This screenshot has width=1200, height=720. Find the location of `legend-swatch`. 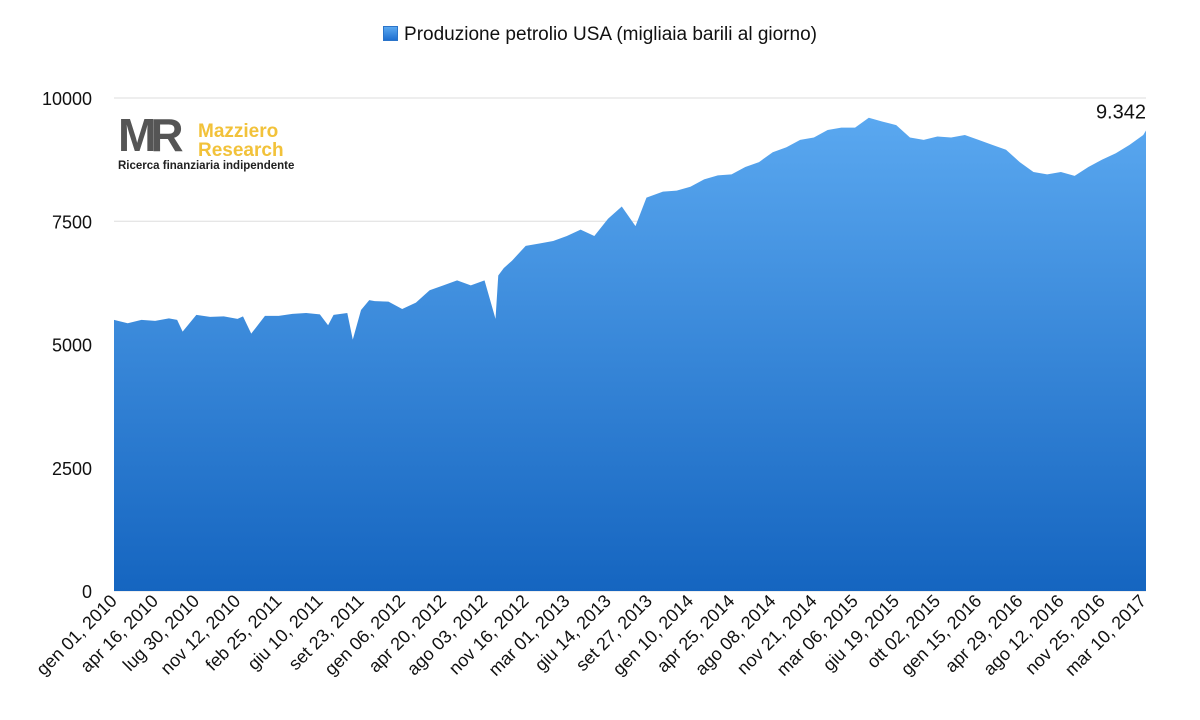

legend-swatch is located at coordinates (391, 33).